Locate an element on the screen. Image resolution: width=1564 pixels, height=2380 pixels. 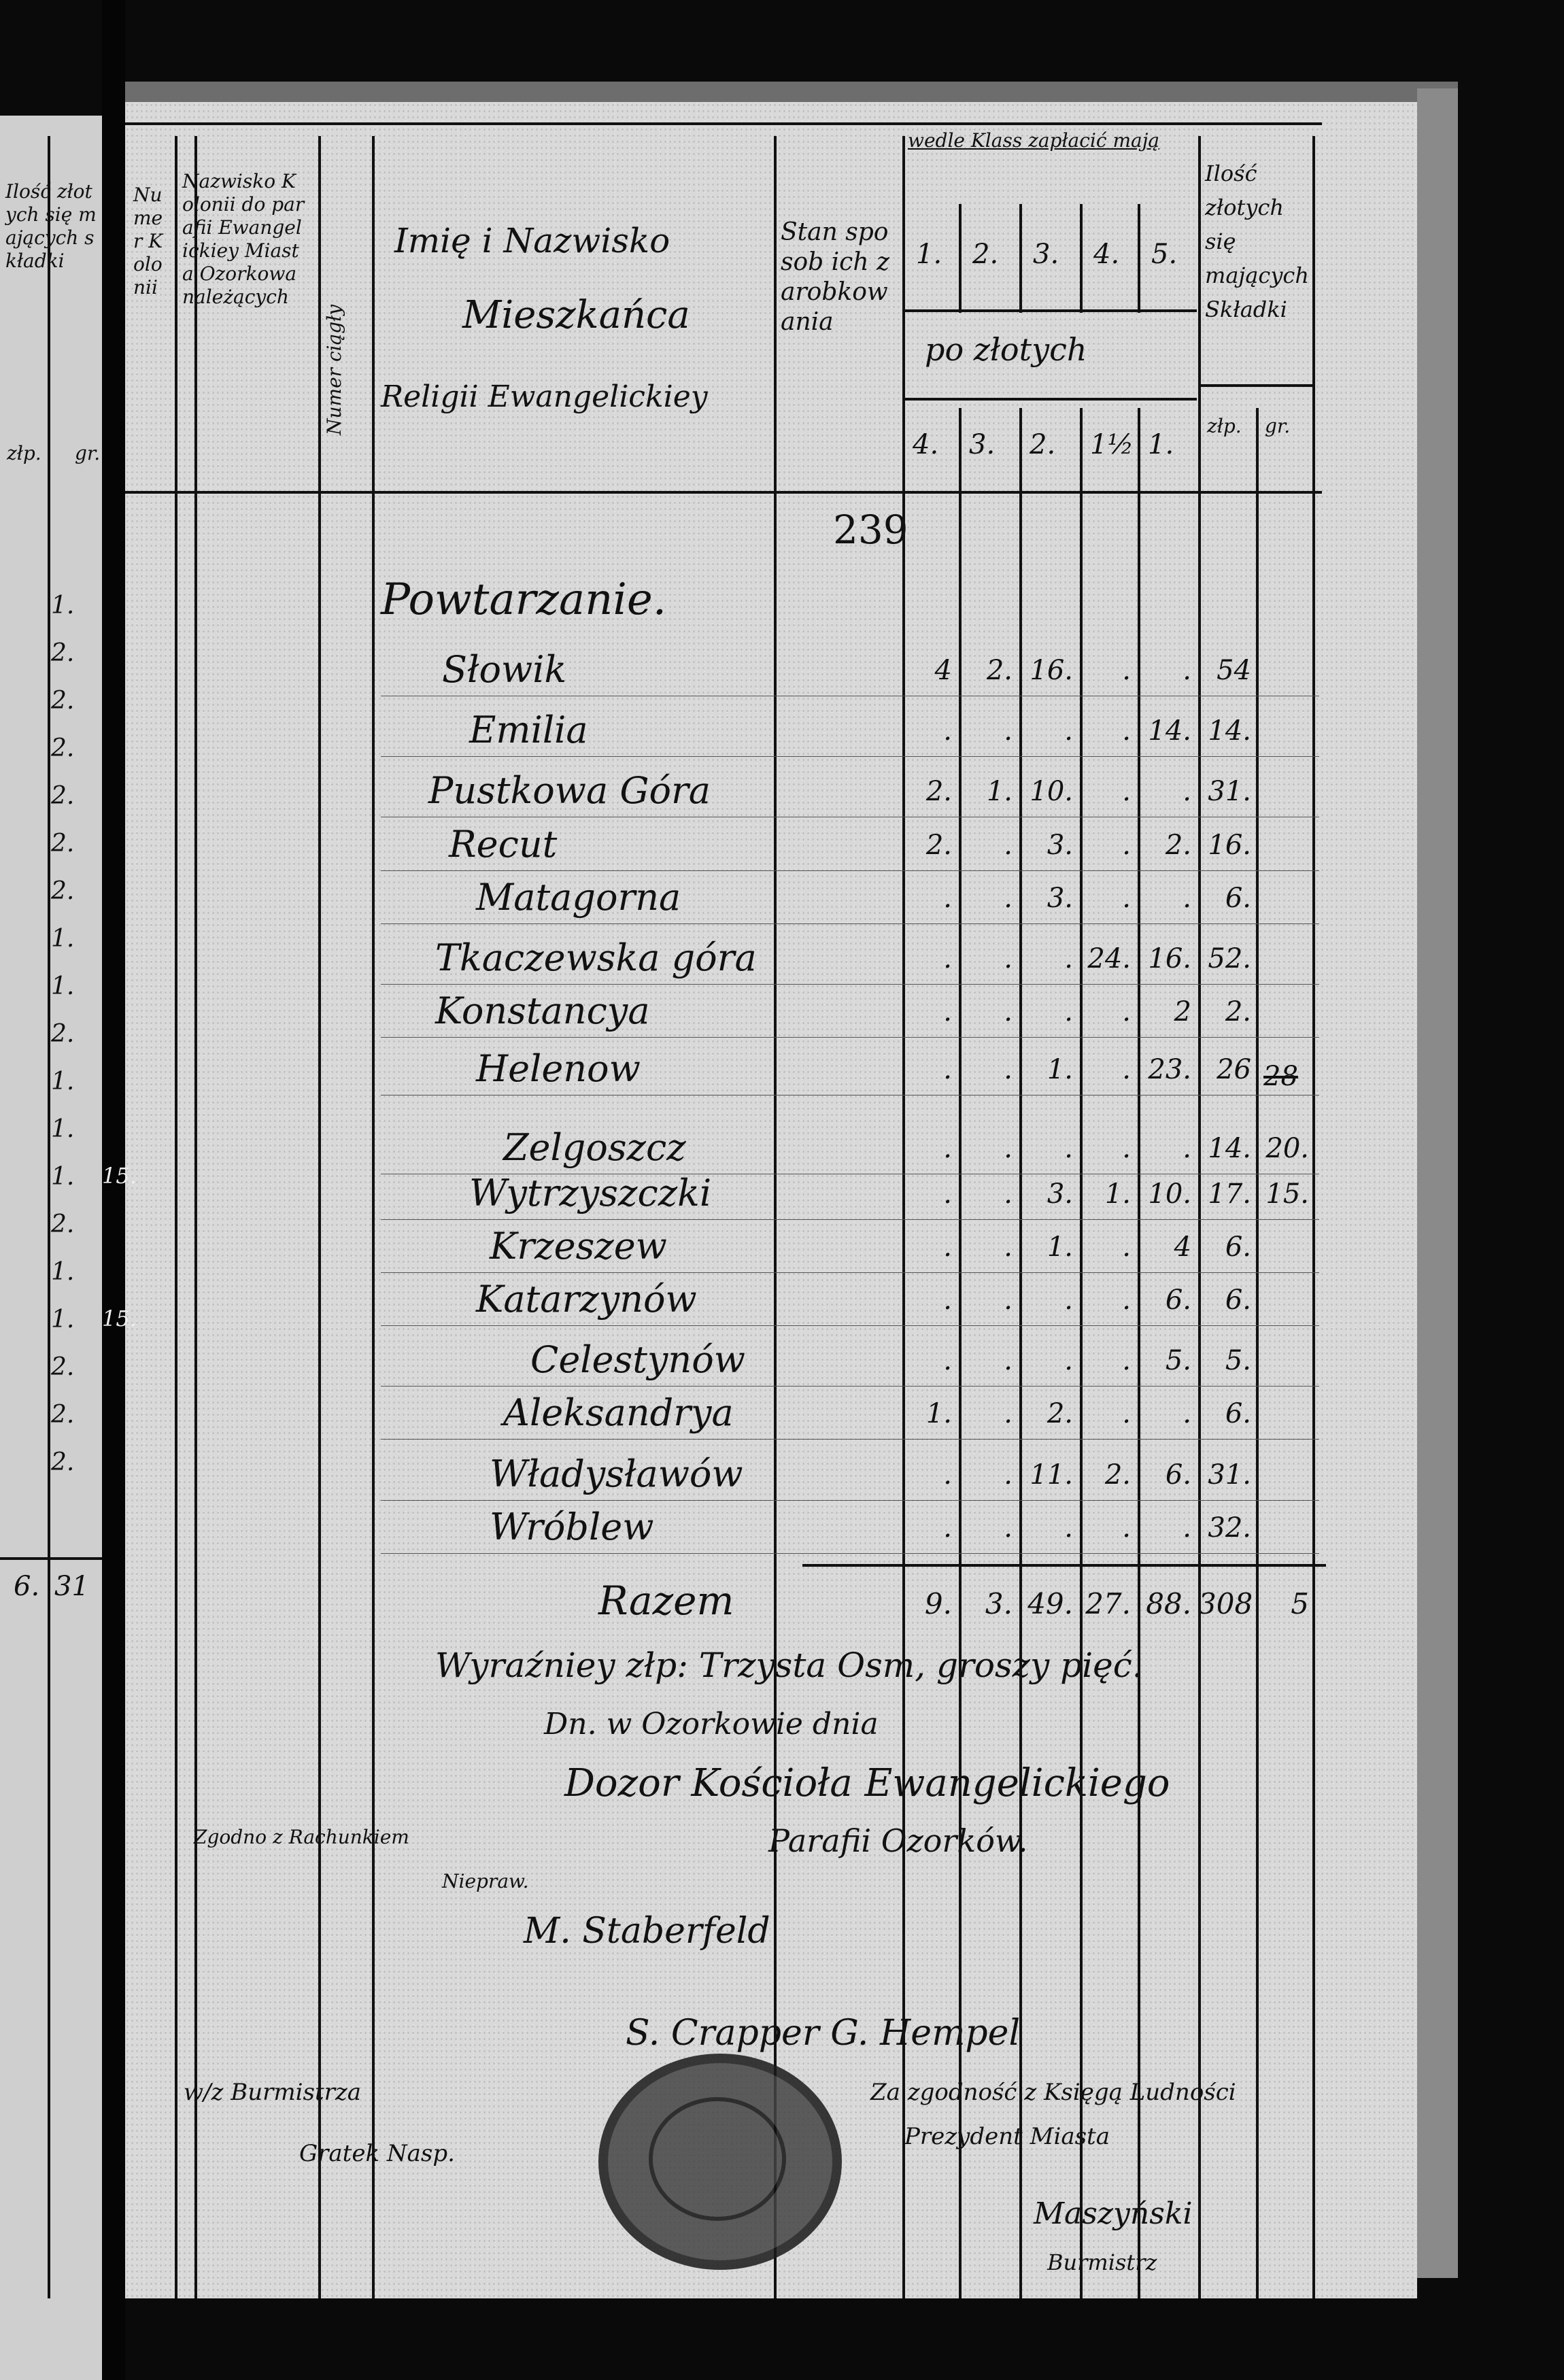
note-left-2: Niepraw. is located at coordinates (486, 1881).